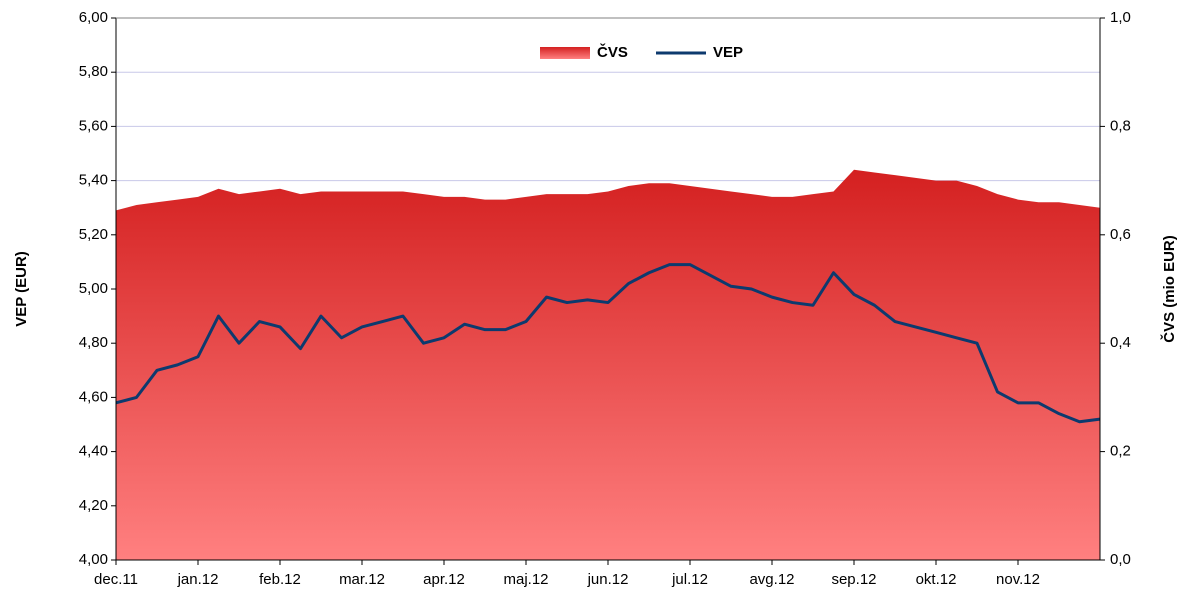  Describe the element at coordinates (198, 579) in the screenshot. I see `x-tick-label: jan.12` at that location.